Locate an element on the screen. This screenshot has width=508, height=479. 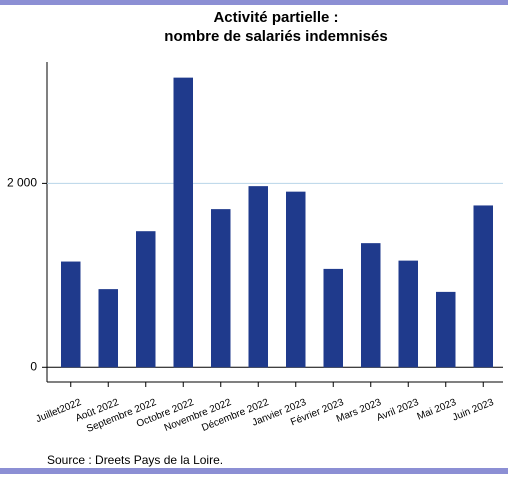
x-tick-label: Mai 2023 is located at coordinates (437, 410).